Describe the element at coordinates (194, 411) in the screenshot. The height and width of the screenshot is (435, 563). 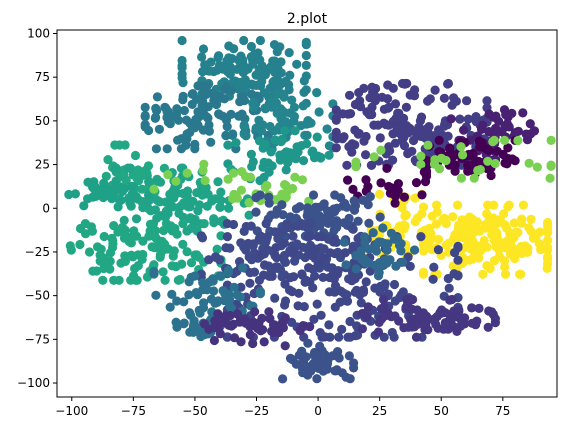
I see `x-tick-label: −50` at that location.